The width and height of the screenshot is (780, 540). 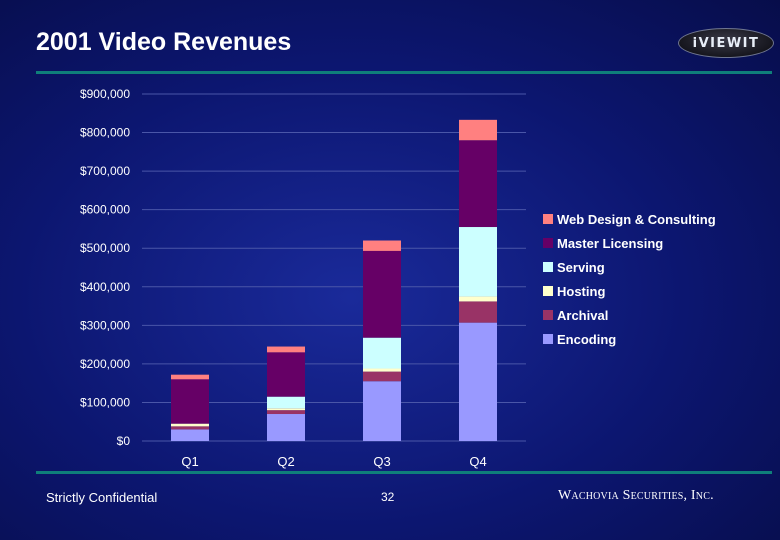 I want to click on legend-item: Archival, so click(x=575, y=315).